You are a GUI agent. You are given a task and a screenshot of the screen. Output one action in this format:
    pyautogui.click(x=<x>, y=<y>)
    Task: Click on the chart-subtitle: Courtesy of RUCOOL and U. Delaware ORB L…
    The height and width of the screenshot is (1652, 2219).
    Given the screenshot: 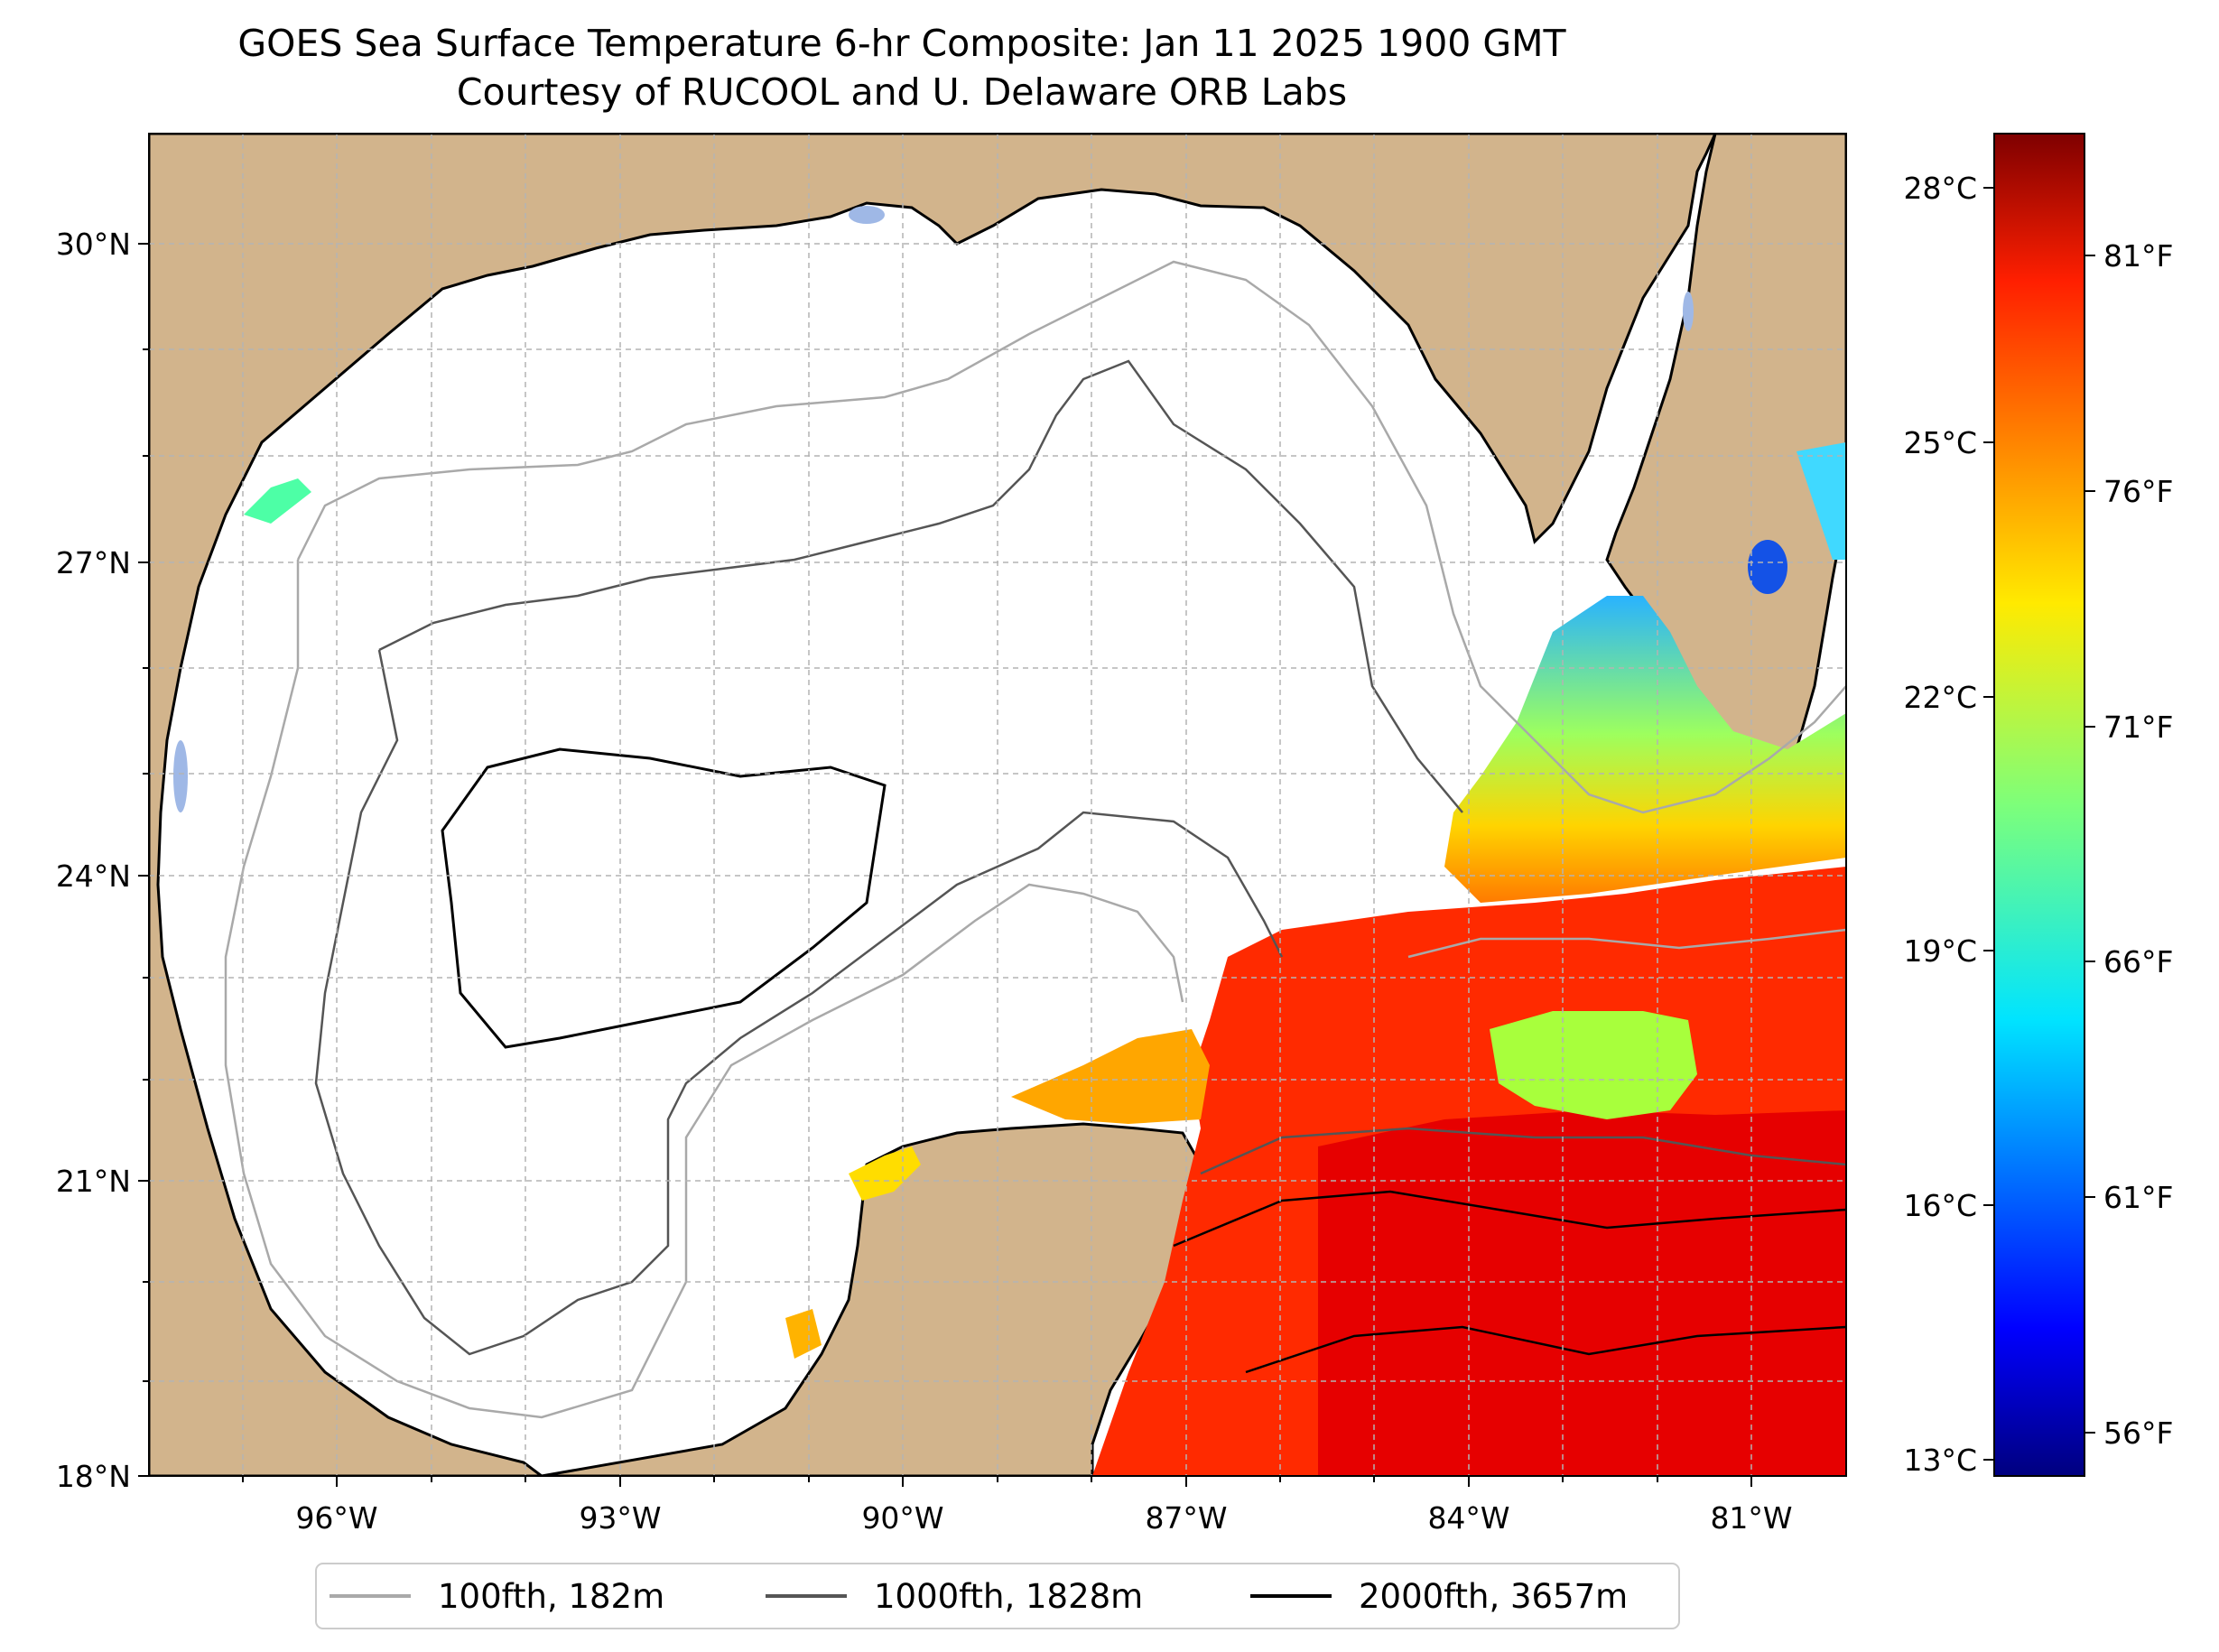 What is the action you would take?
    pyautogui.click(x=902, y=92)
    